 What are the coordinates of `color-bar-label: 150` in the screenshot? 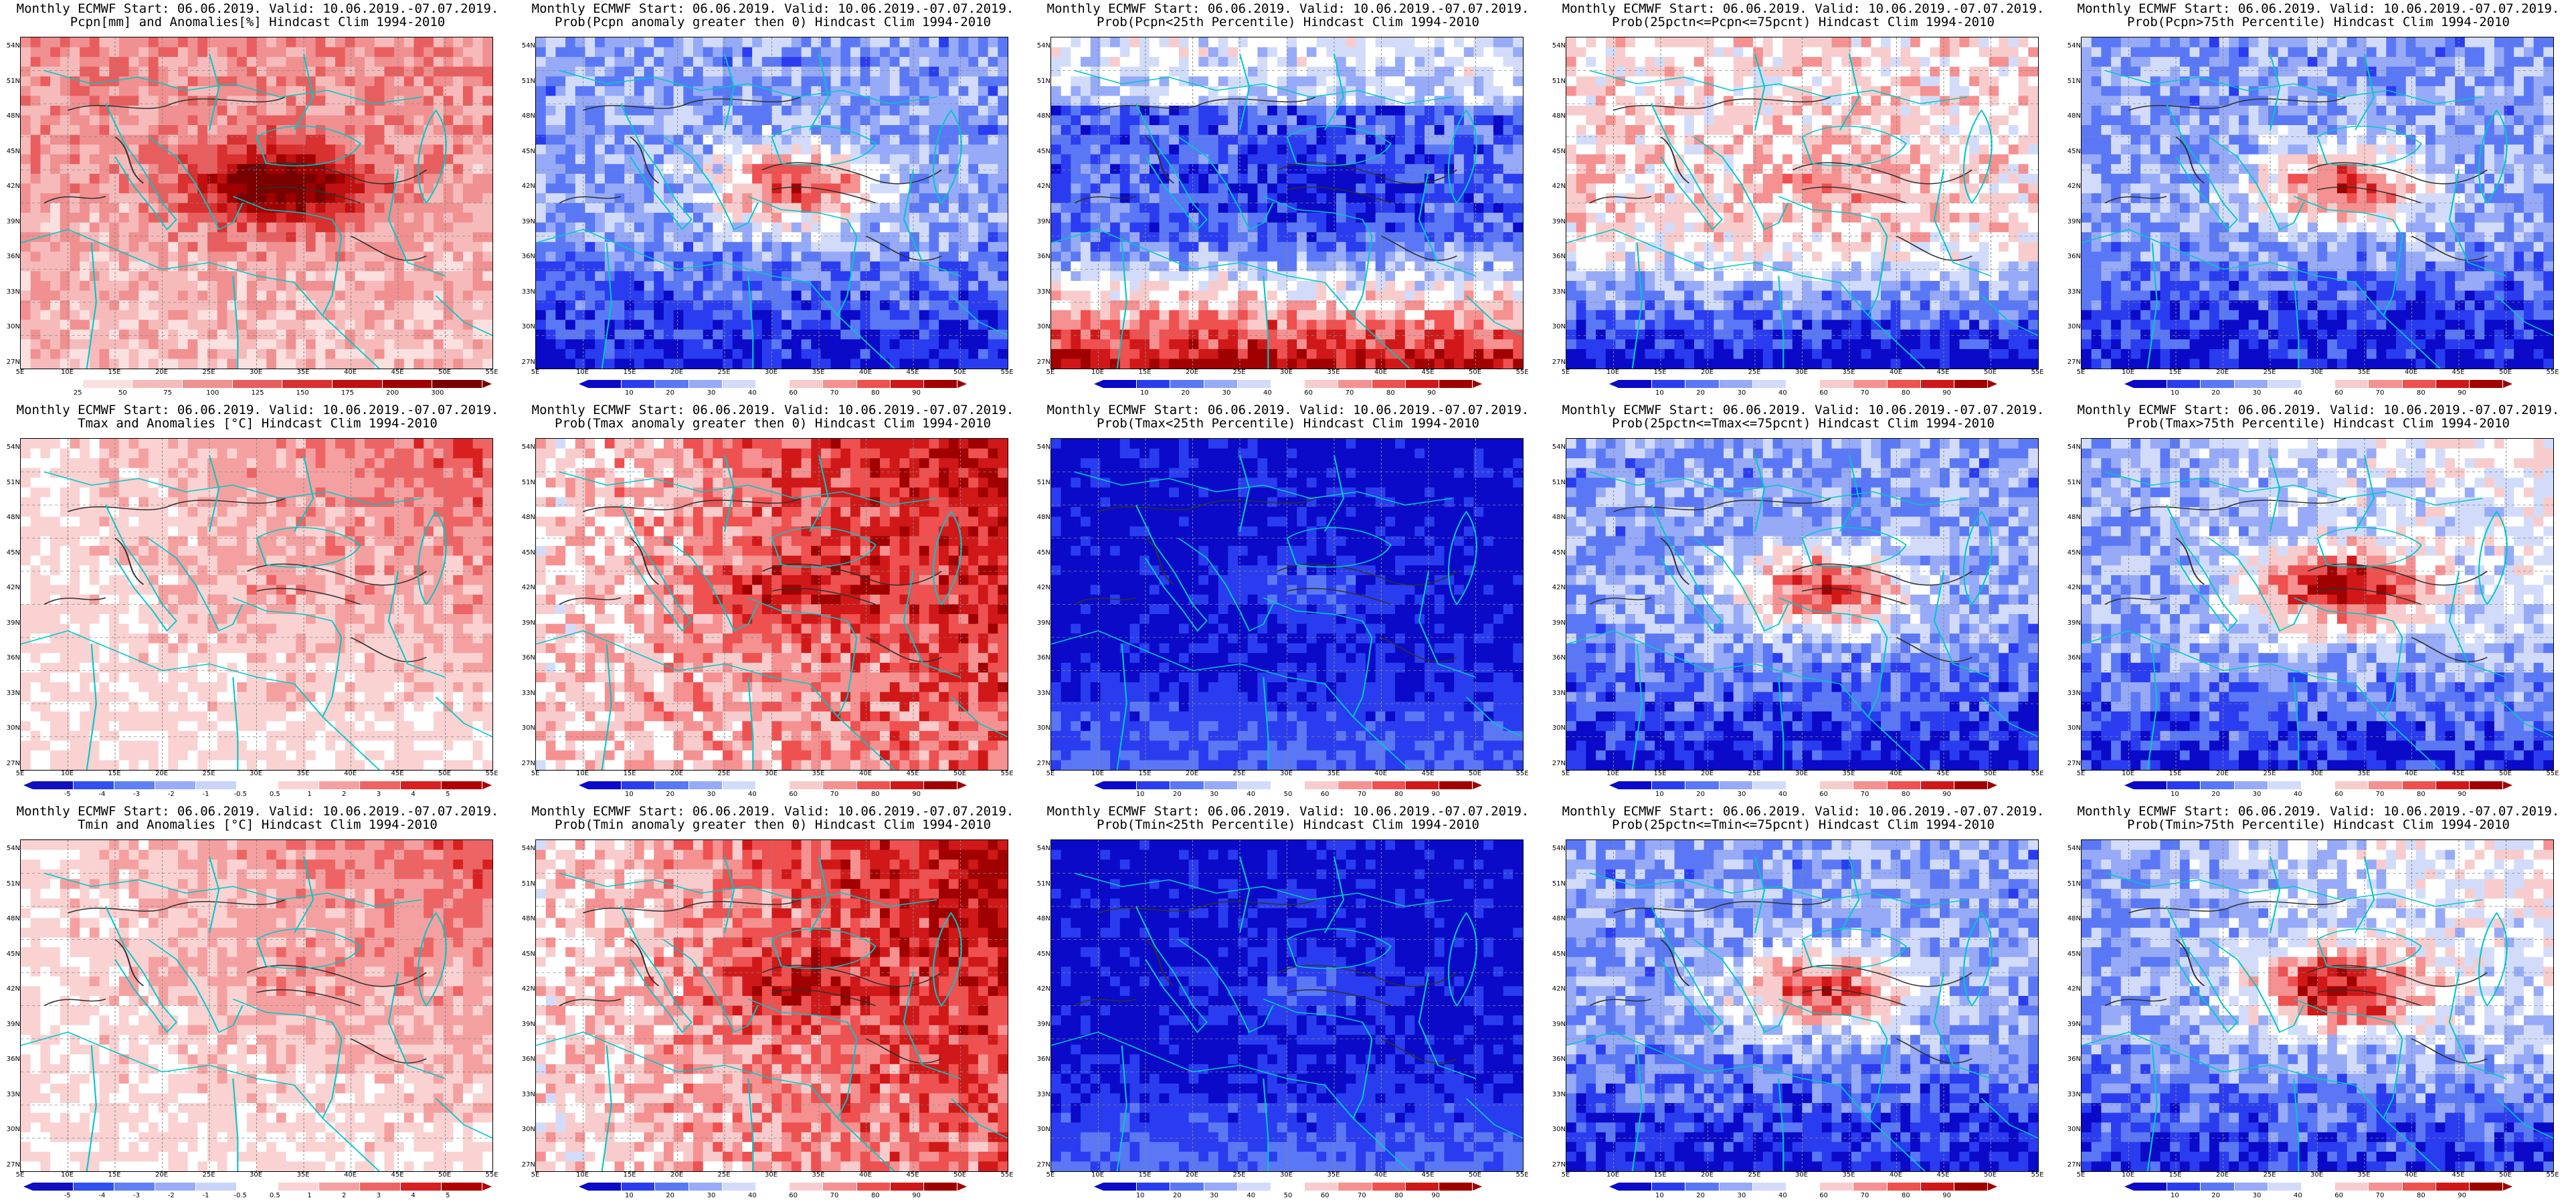 It's located at (302, 393).